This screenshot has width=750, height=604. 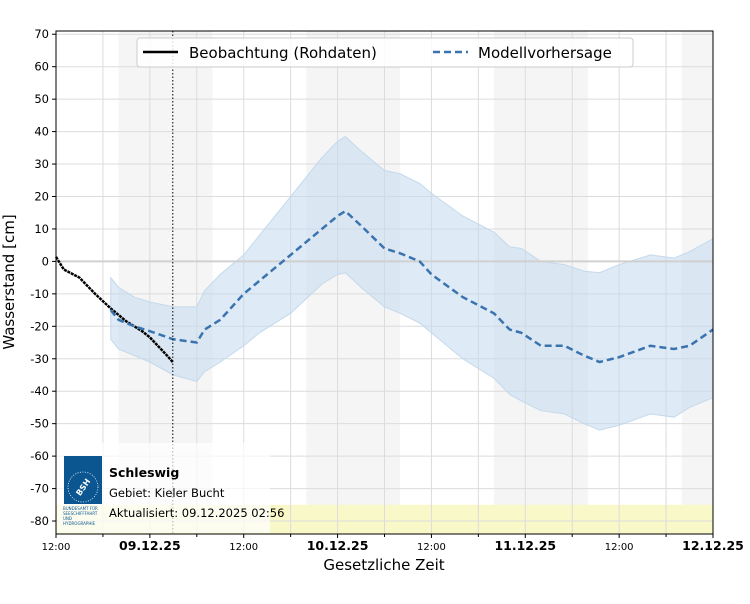 I want to click on y-tick-label: -80, so click(x=39, y=521).